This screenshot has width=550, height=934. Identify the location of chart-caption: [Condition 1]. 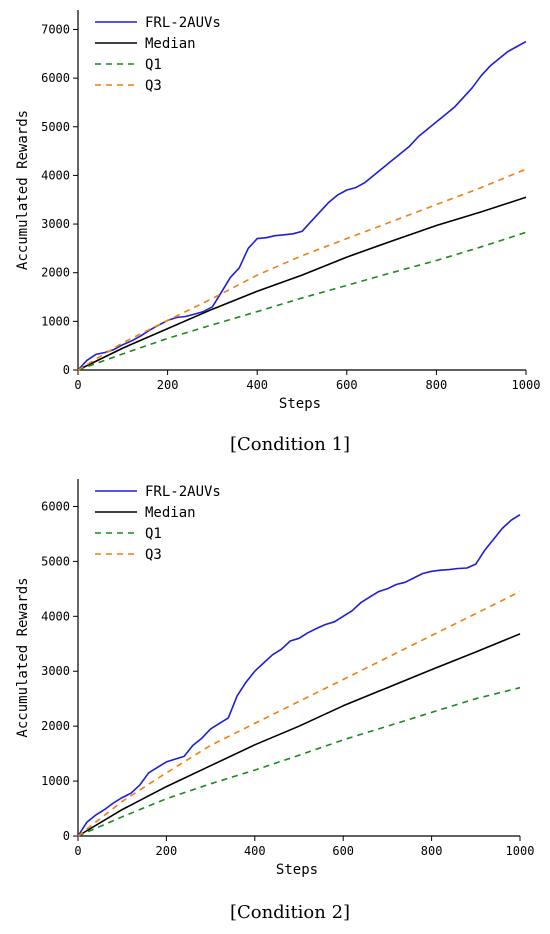
(290, 444).